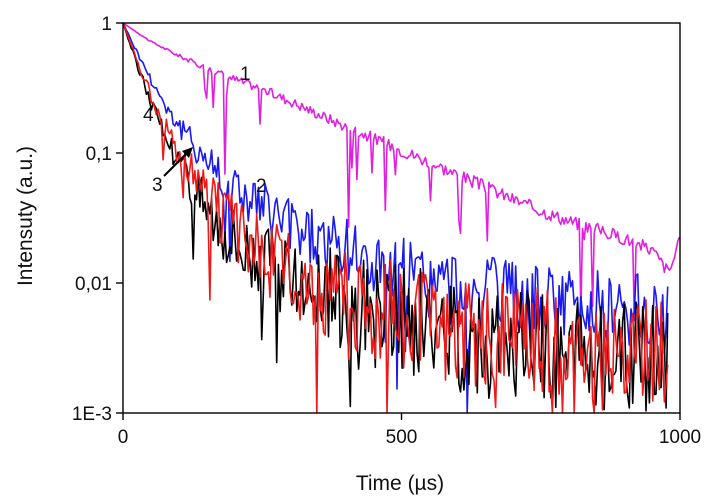 The image size is (707, 499). What do you see at coordinates (400, 483) in the screenshot?
I see `x-axis-title: Time (µs)` at bounding box center [400, 483].